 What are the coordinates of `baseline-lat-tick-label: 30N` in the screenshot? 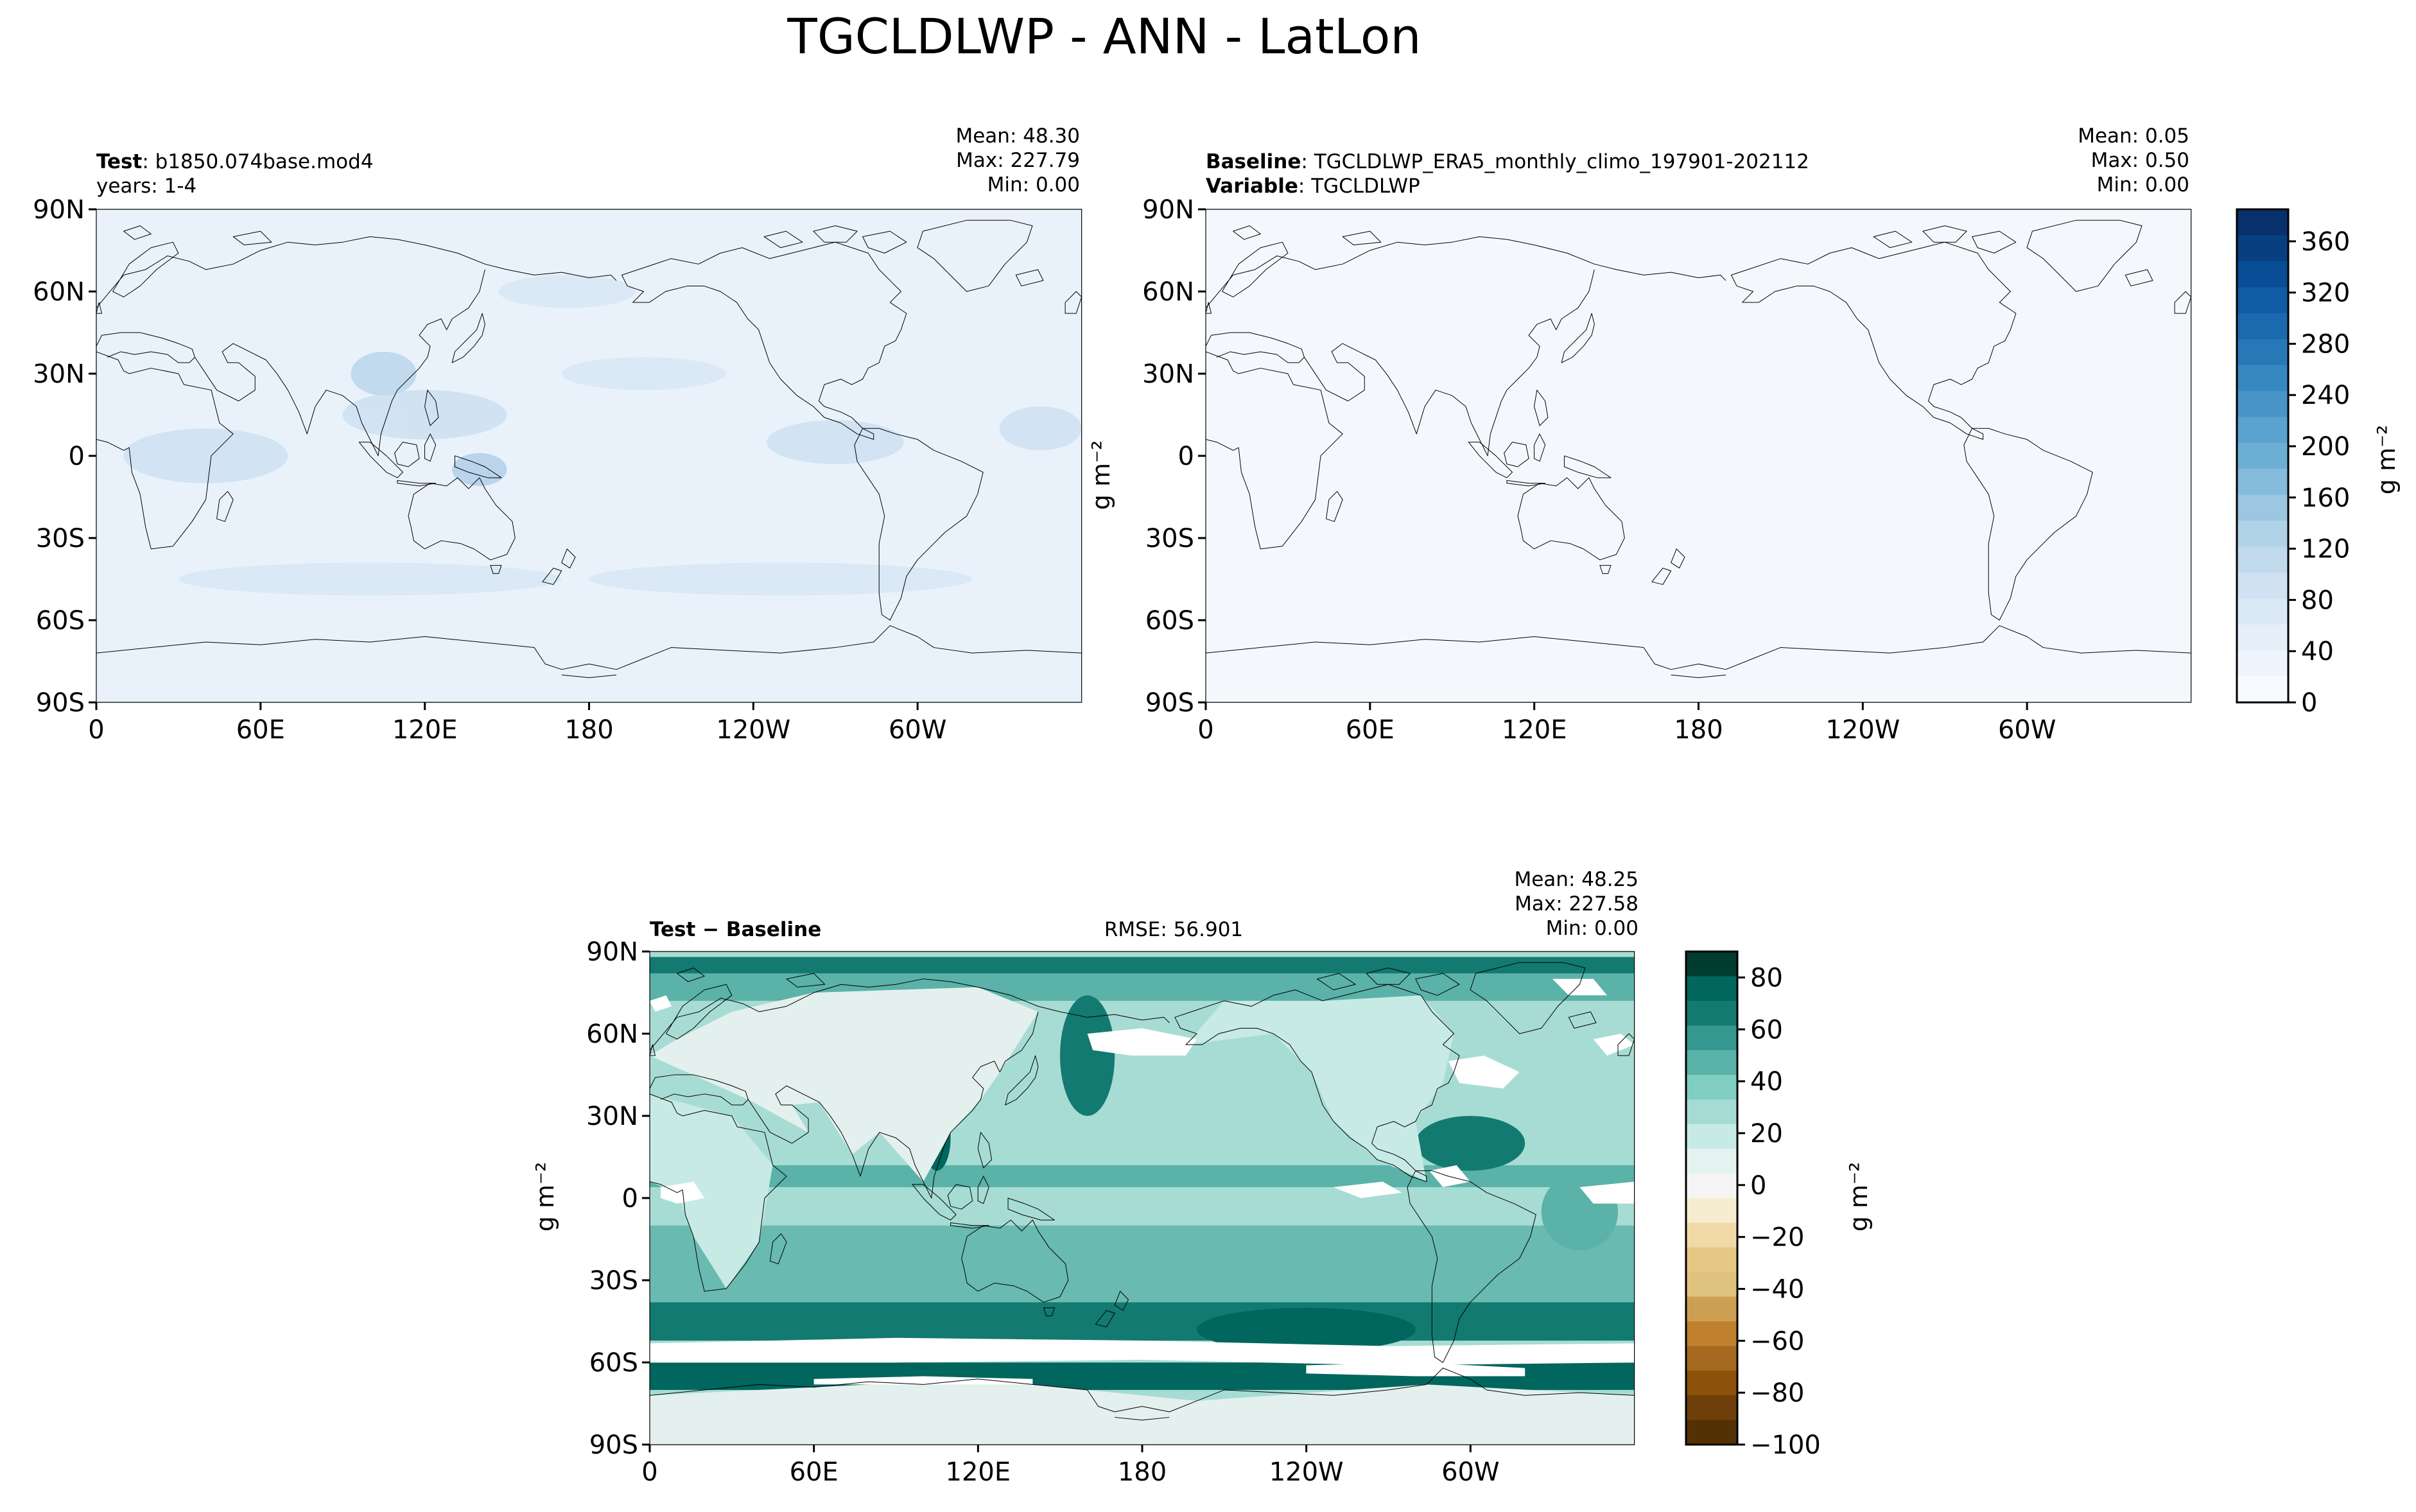 It's located at (1168, 374).